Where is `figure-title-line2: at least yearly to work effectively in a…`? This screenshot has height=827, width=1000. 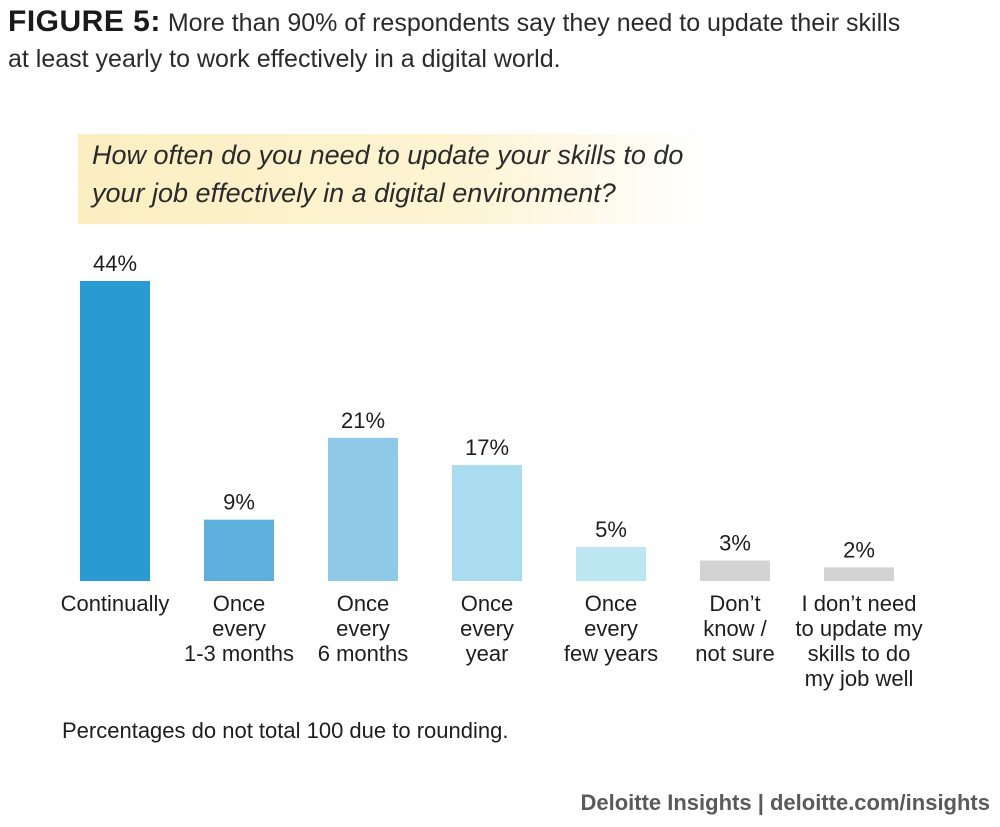
figure-title-line2: at least yearly to work effectively in a… is located at coordinates (284, 59).